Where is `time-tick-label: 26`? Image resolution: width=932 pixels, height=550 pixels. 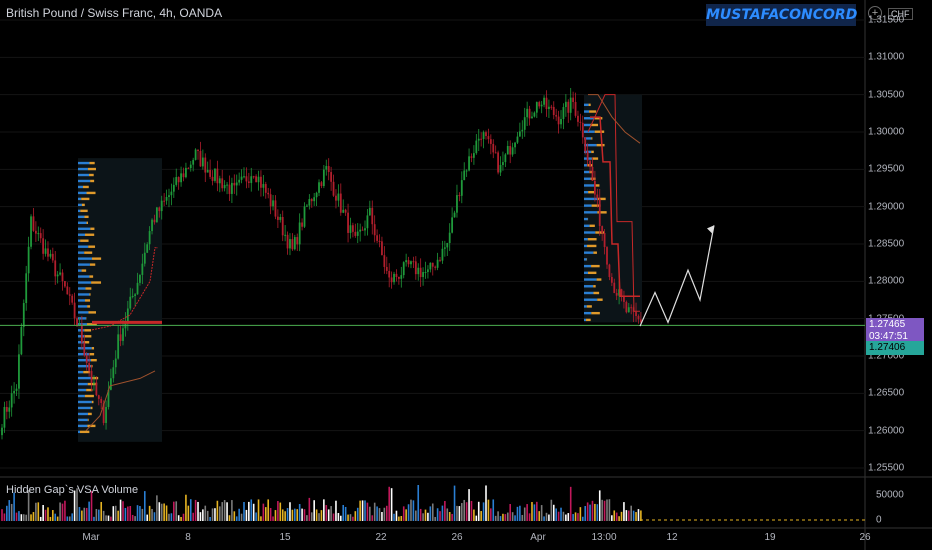
time-tick-label: 26 is located at coordinates (457, 537).